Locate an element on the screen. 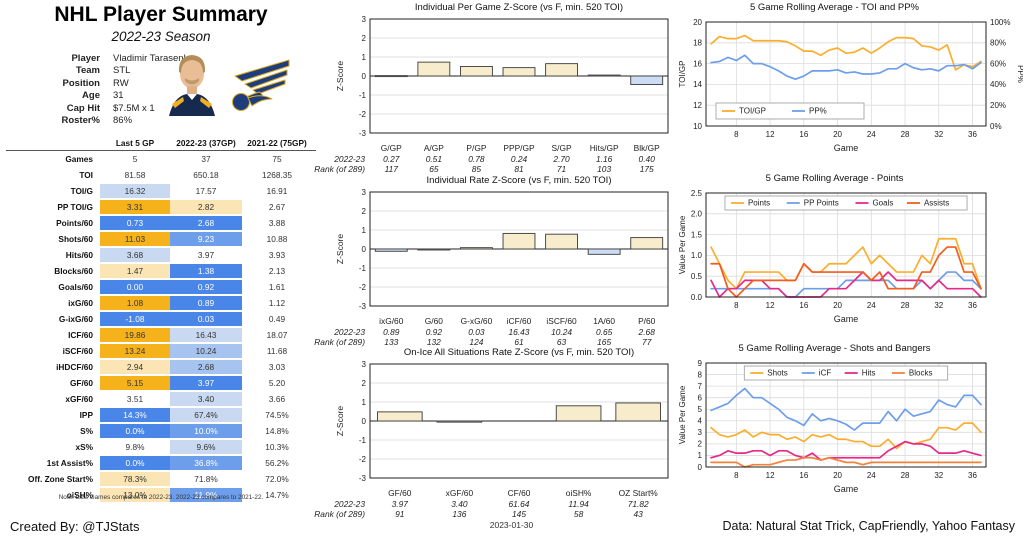 The height and width of the screenshot is (539, 1023). svg-text: 1.0 is located at coordinates (697, 255).